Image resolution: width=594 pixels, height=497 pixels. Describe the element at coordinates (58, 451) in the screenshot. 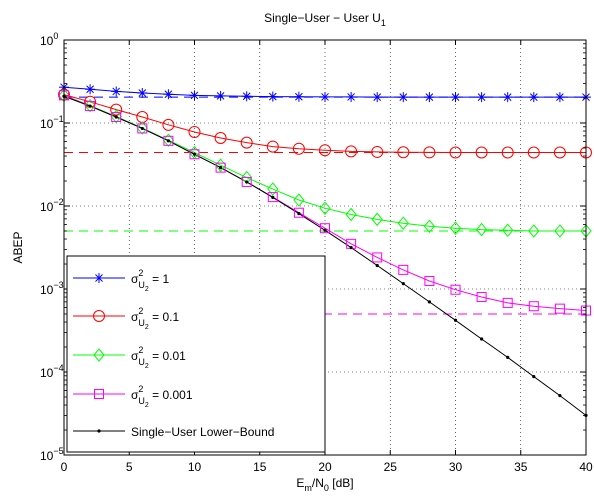

I see `y-tick-exponent: −5` at that location.